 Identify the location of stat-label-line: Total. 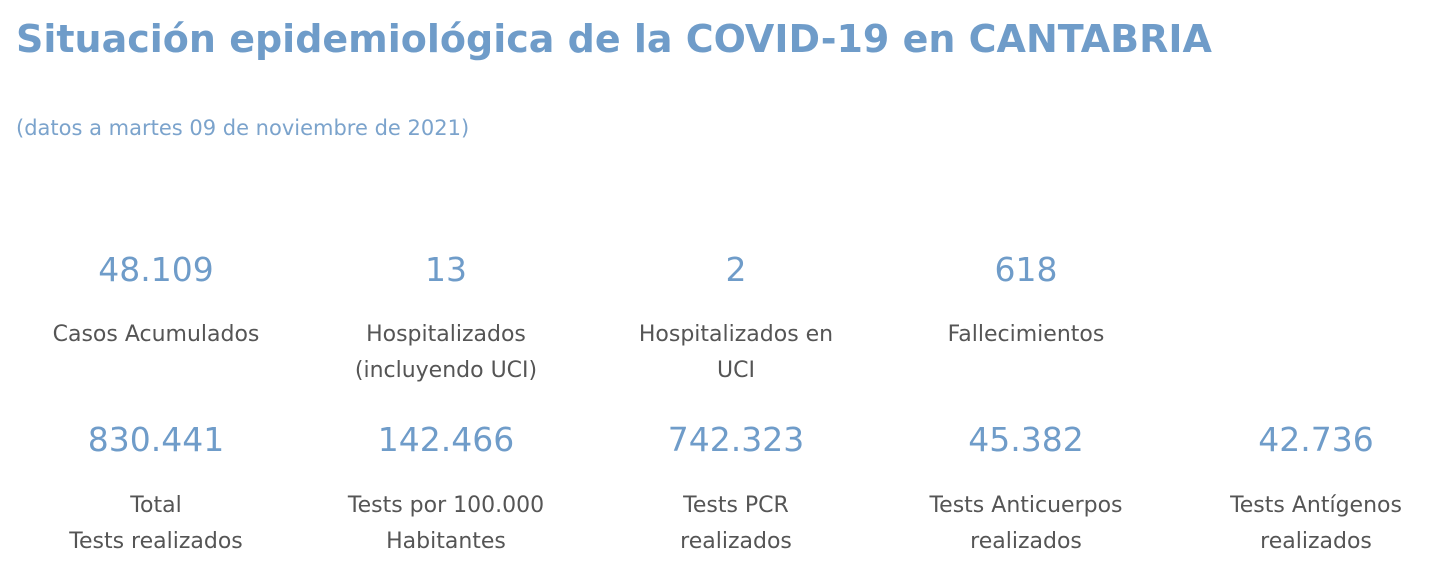
(156, 505).